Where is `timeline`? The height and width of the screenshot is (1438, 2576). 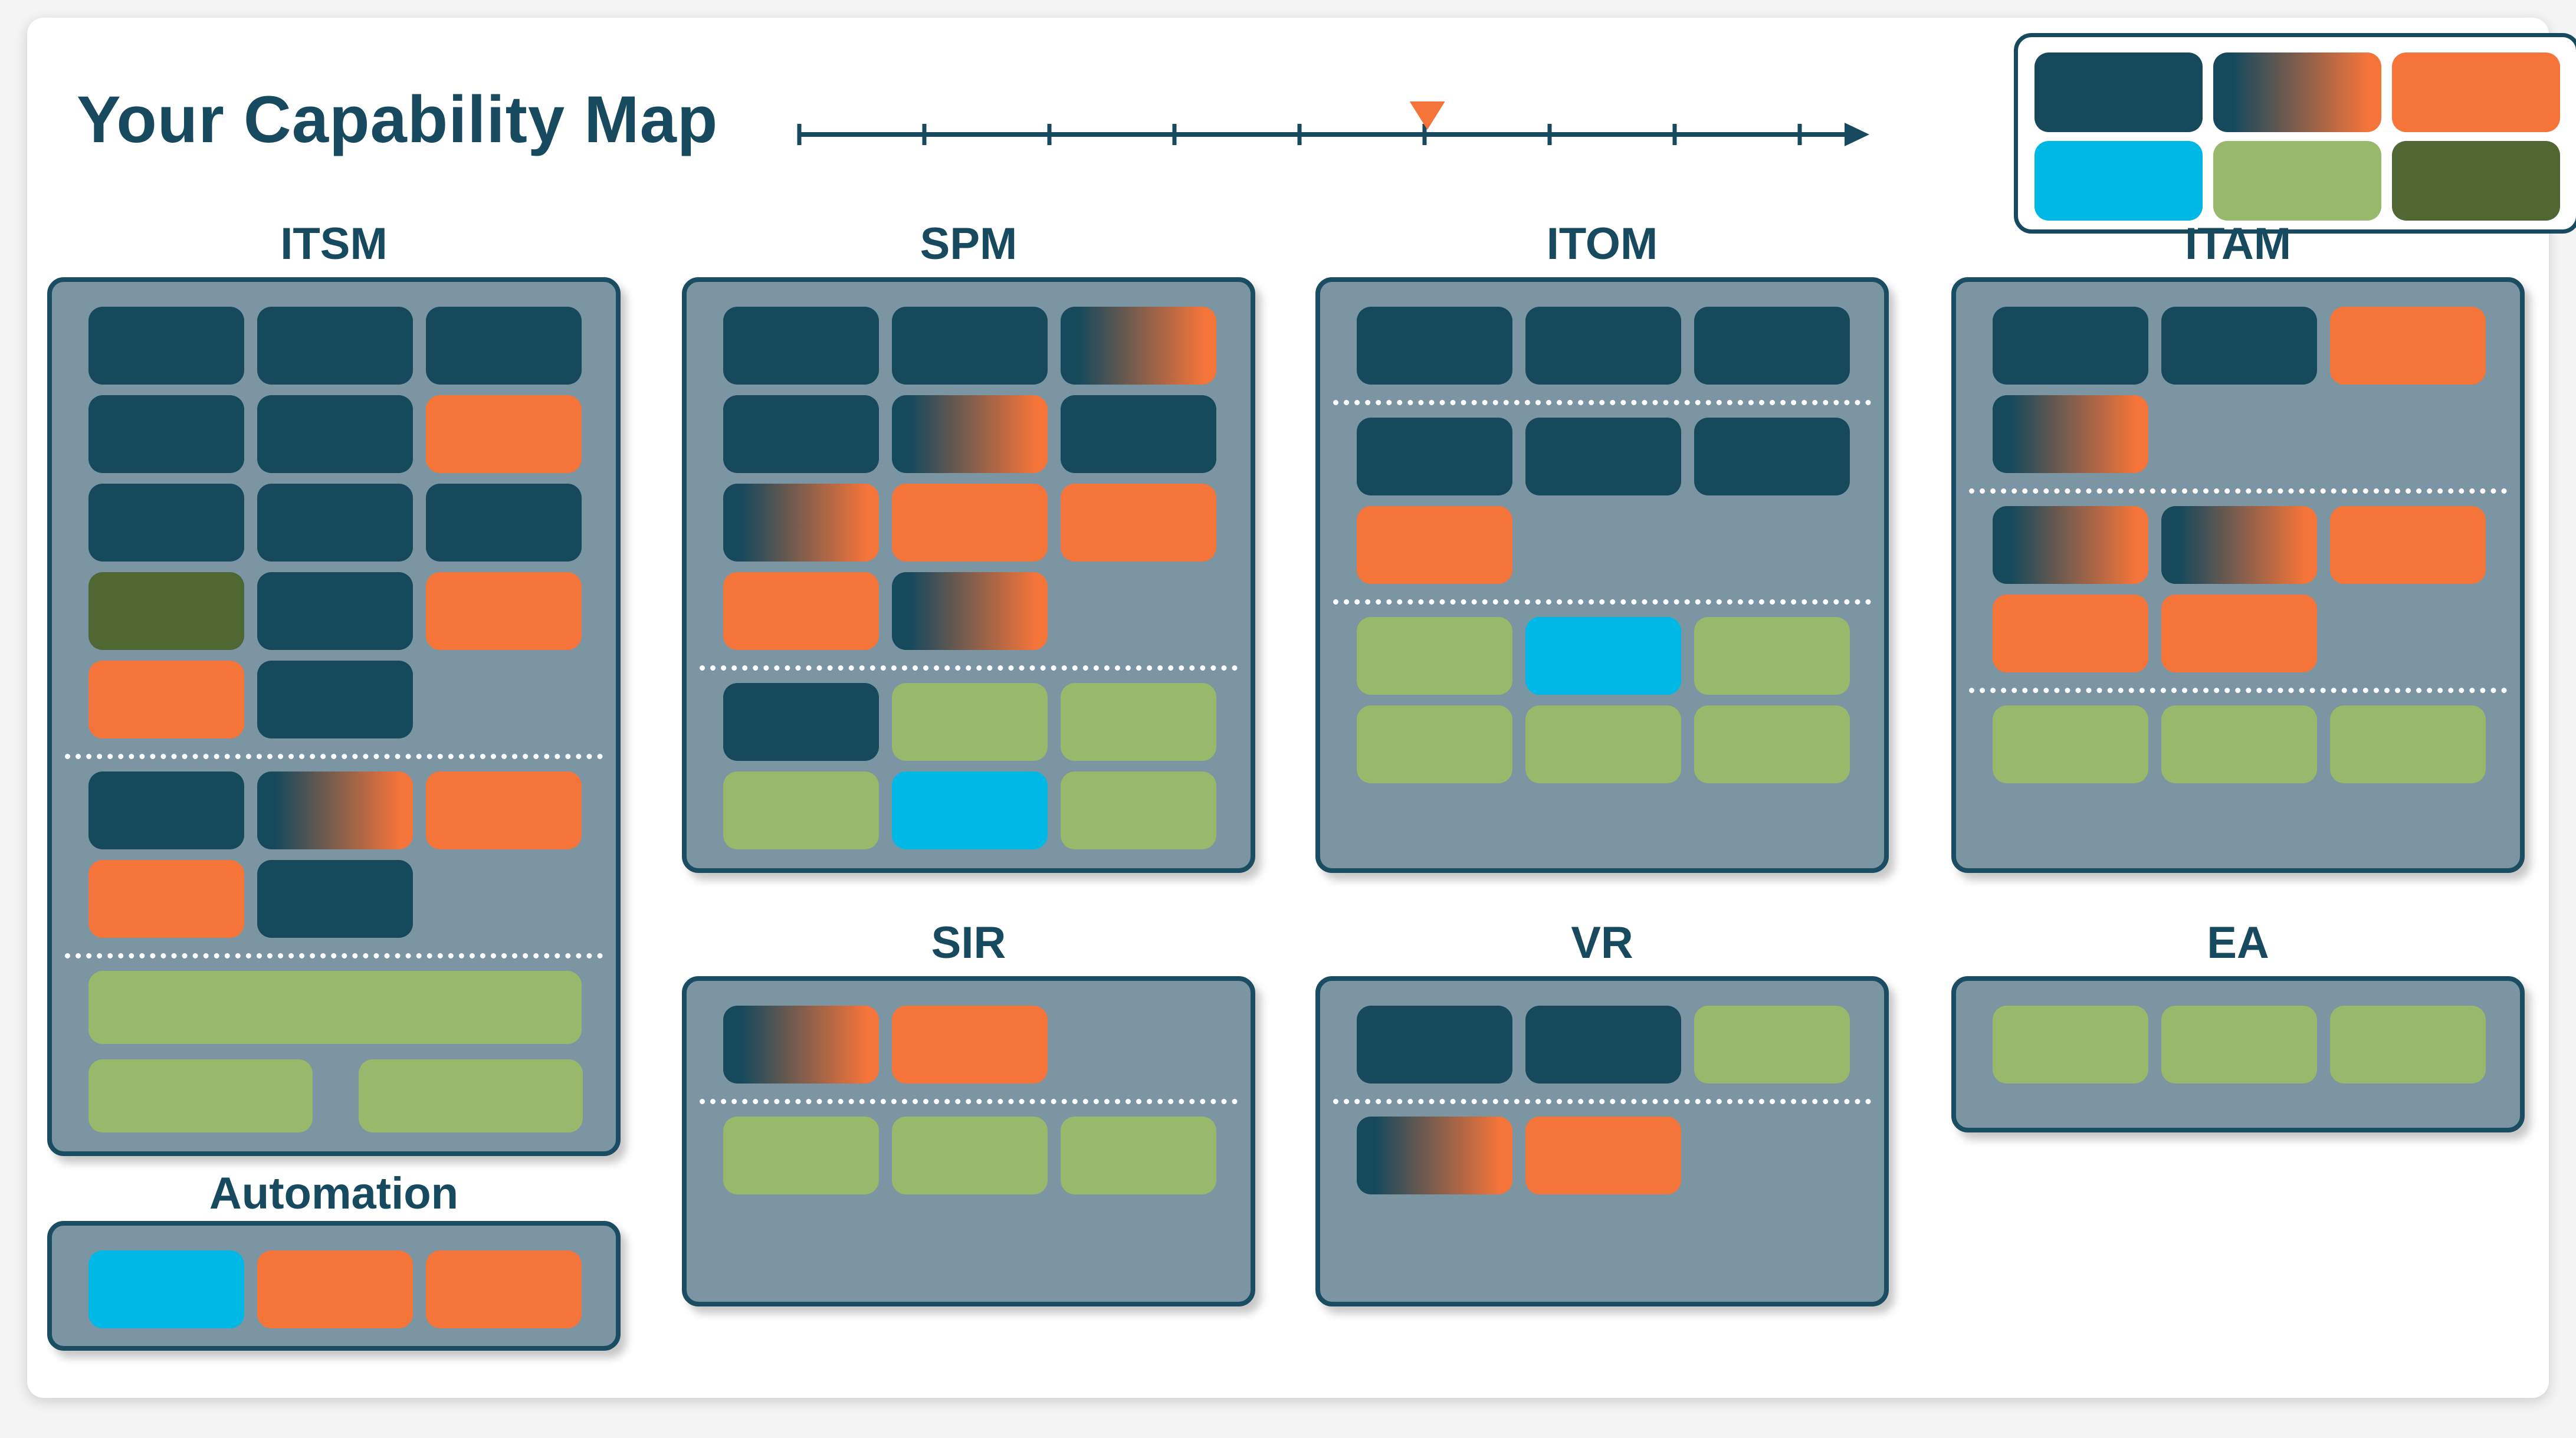 timeline is located at coordinates (1333, 123).